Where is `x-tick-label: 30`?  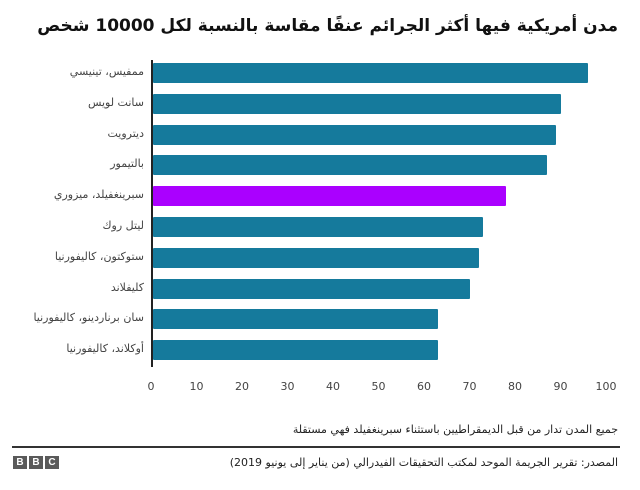 x-tick-label: 30 is located at coordinates (287, 386).